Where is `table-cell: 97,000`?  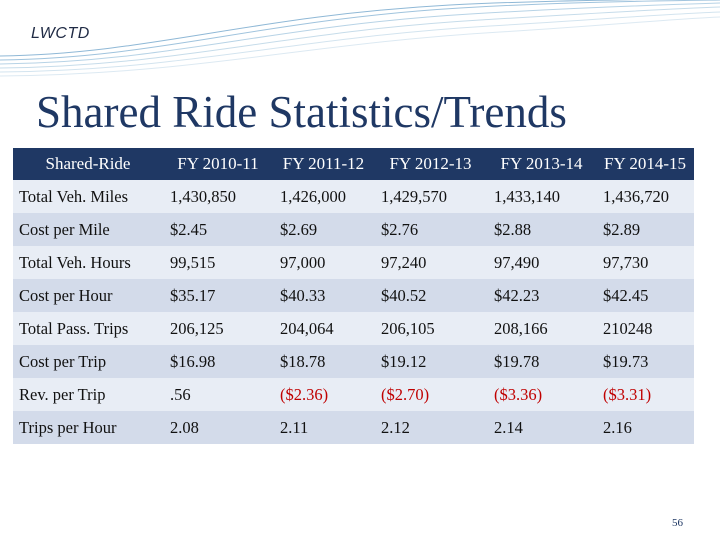 table-cell: 97,000 is located at coordinates (323, 262).